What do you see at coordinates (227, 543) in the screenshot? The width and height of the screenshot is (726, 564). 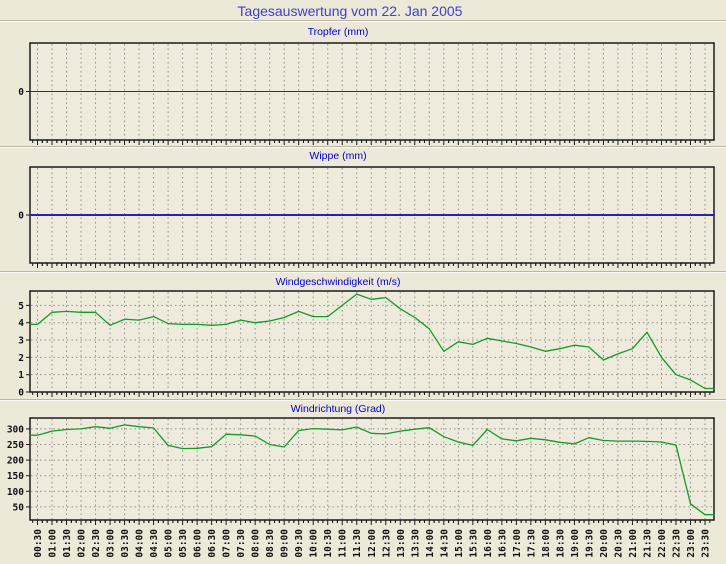 I see `svg-text: 07:00` at bounding box center [227, 543].